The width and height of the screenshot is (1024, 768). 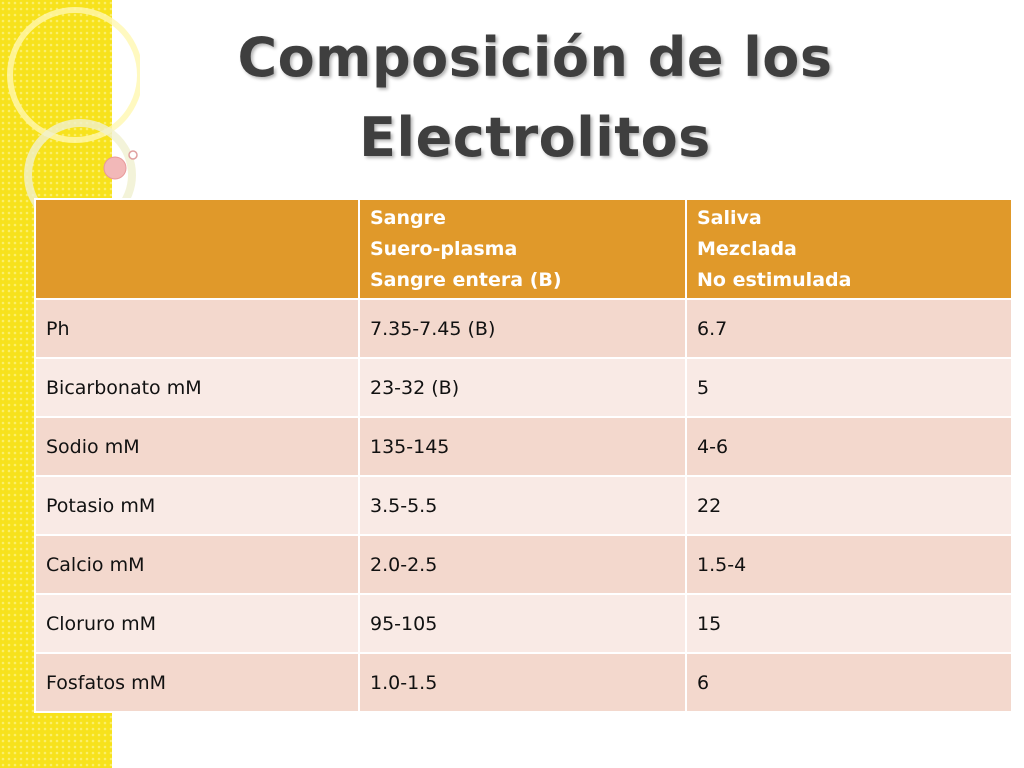 I want to click on row: Calcio mM 2.0-2.5 1.5-4, so click(x=523, y=564).